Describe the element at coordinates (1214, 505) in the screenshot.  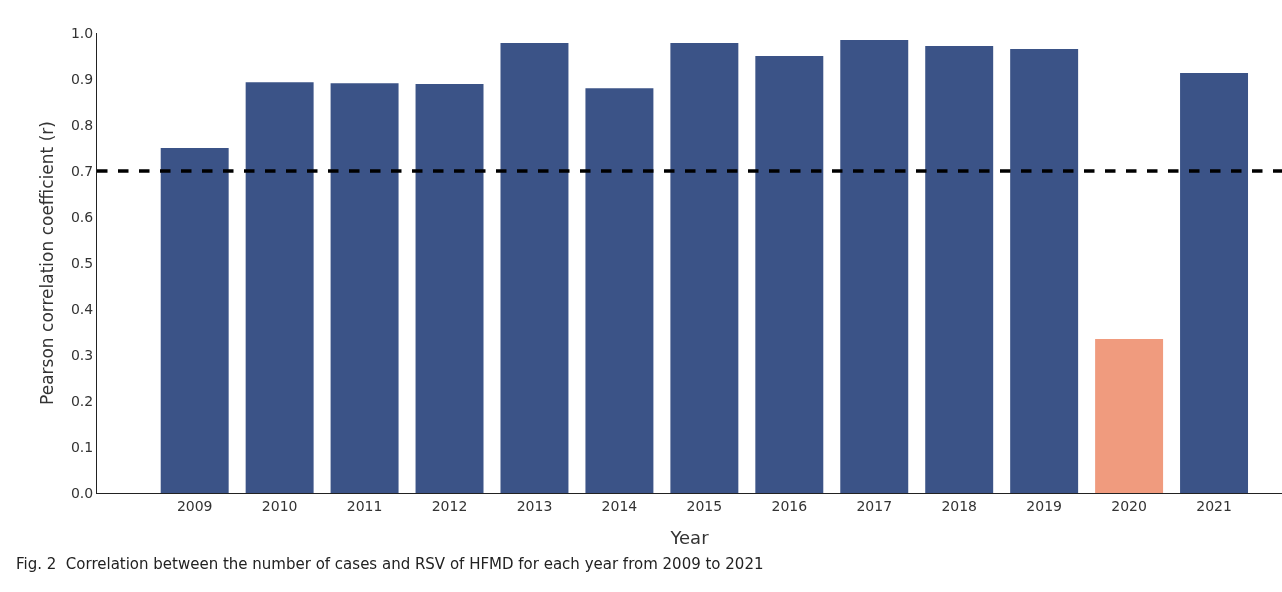
I see `x-tick-label: 2021` at that location.